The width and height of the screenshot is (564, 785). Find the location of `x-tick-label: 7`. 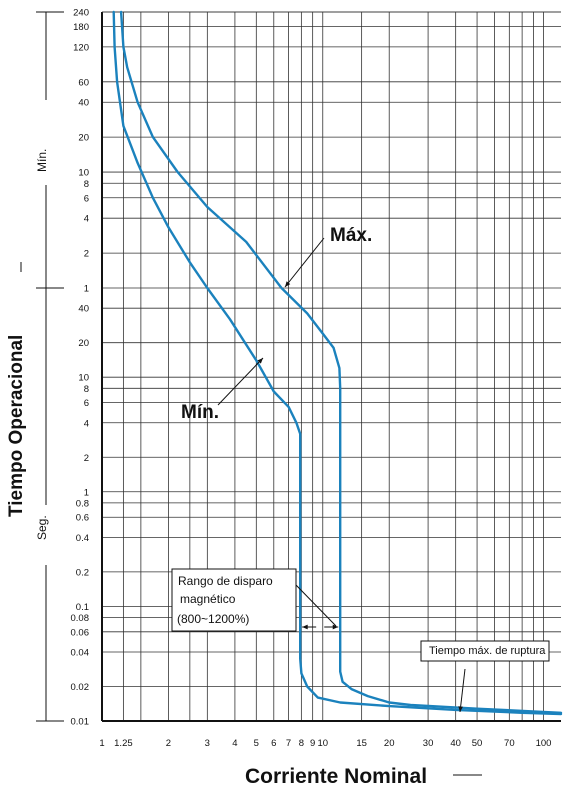

x-tick-label: 7 is located at coordinates (288, 743).